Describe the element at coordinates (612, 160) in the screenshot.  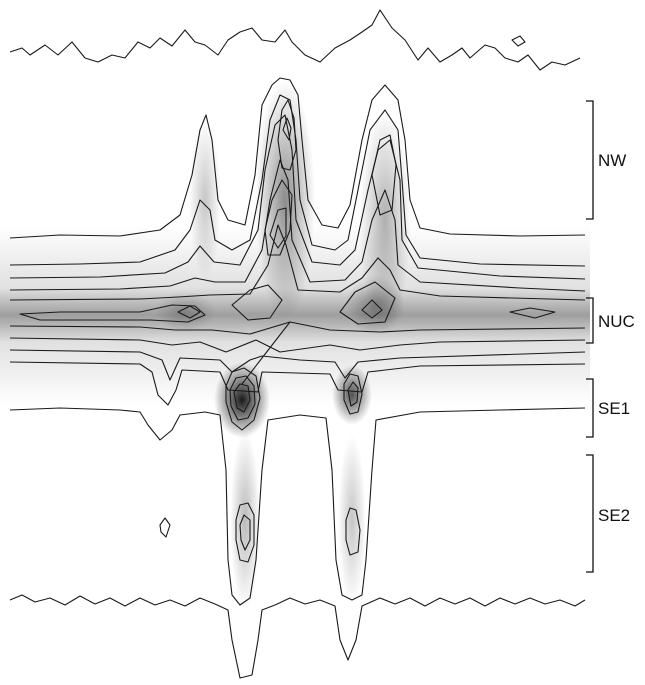
I see `region-label-nw: NW` at that location.